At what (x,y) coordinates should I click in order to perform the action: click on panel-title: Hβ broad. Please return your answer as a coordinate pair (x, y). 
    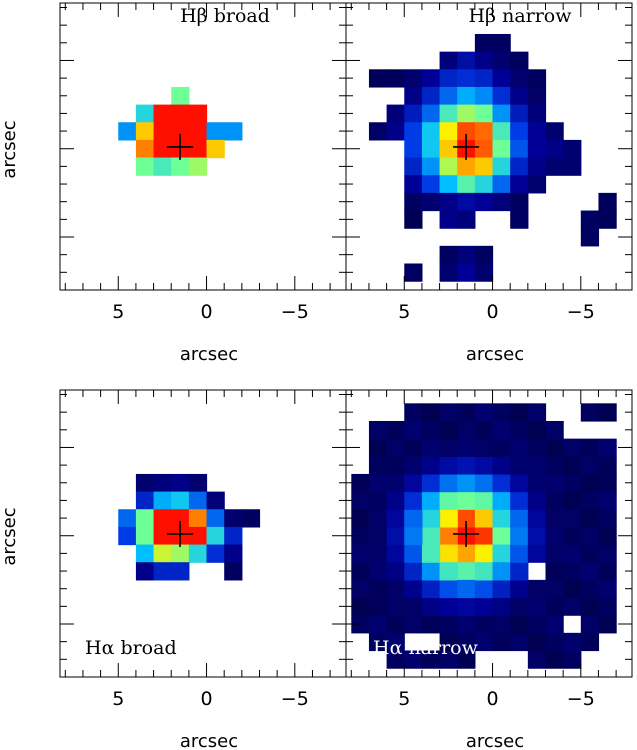
    Looking at the image, I should click on (225, 16).